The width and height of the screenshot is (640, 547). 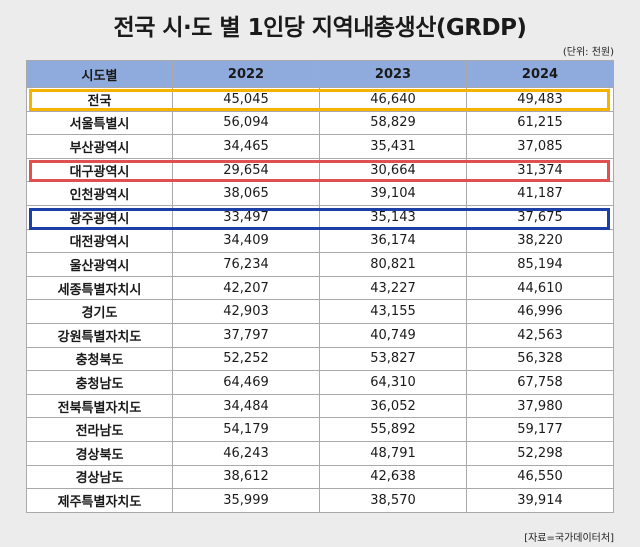 I want to click on column-header-2024: 2024, so click(x=540, y=74).